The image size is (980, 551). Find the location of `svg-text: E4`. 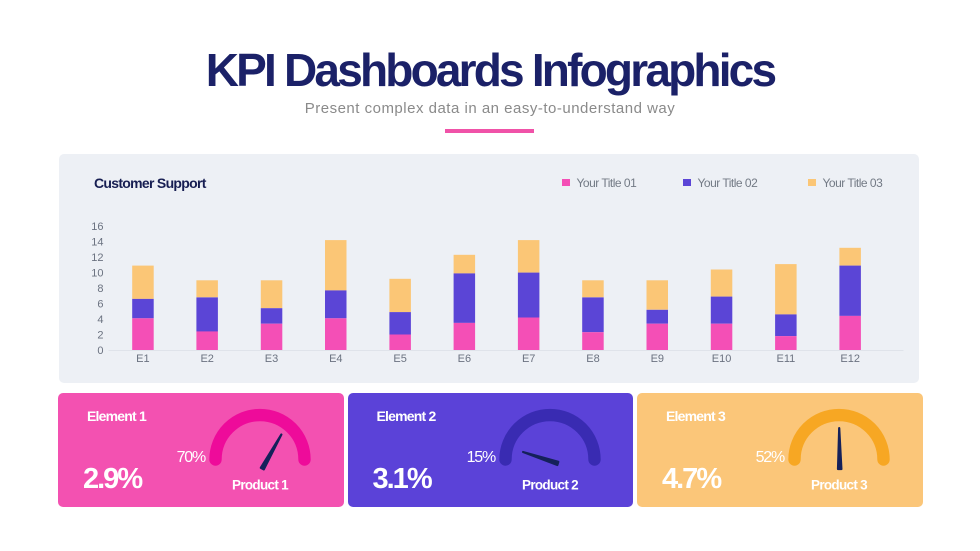

svg-text: E4 is located at coordinates (335, 359).